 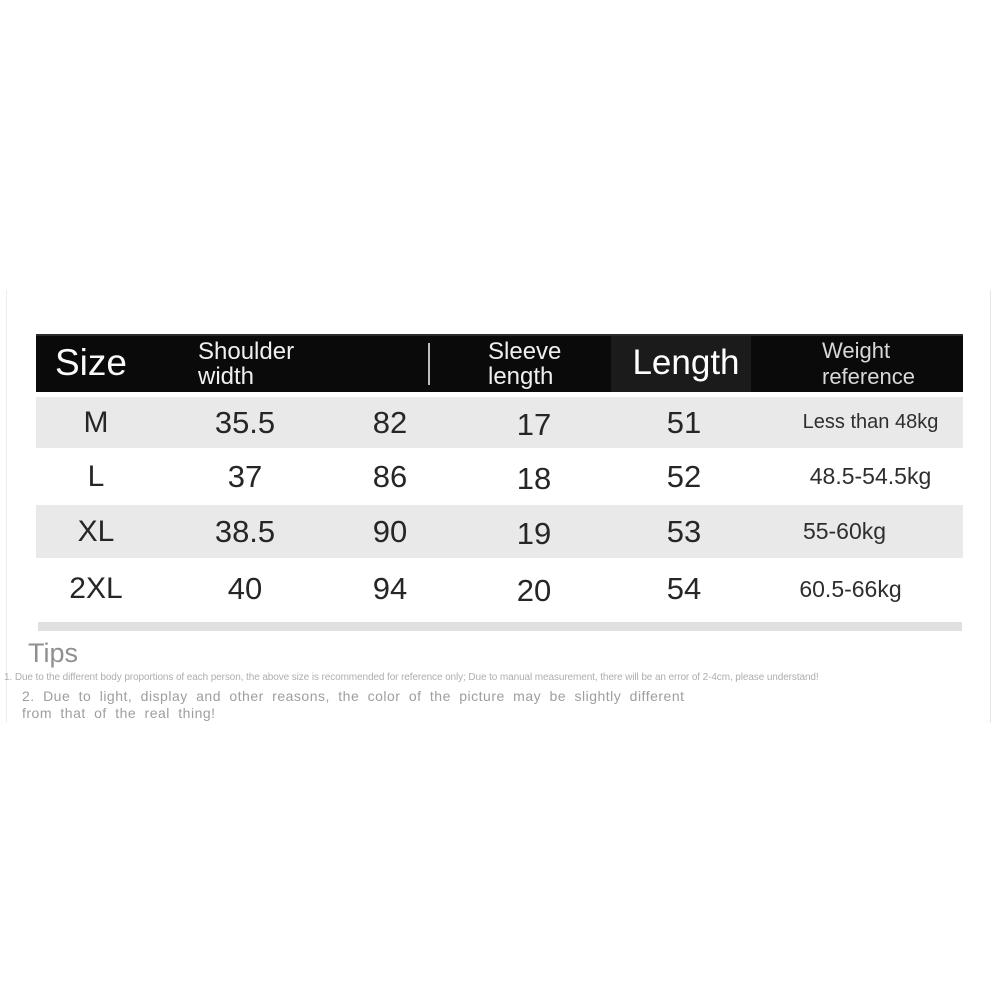 What do you see at coordinates (684, 422) in the screenshot?
I see `cell-length: 51` at bounding box center [684, 422].